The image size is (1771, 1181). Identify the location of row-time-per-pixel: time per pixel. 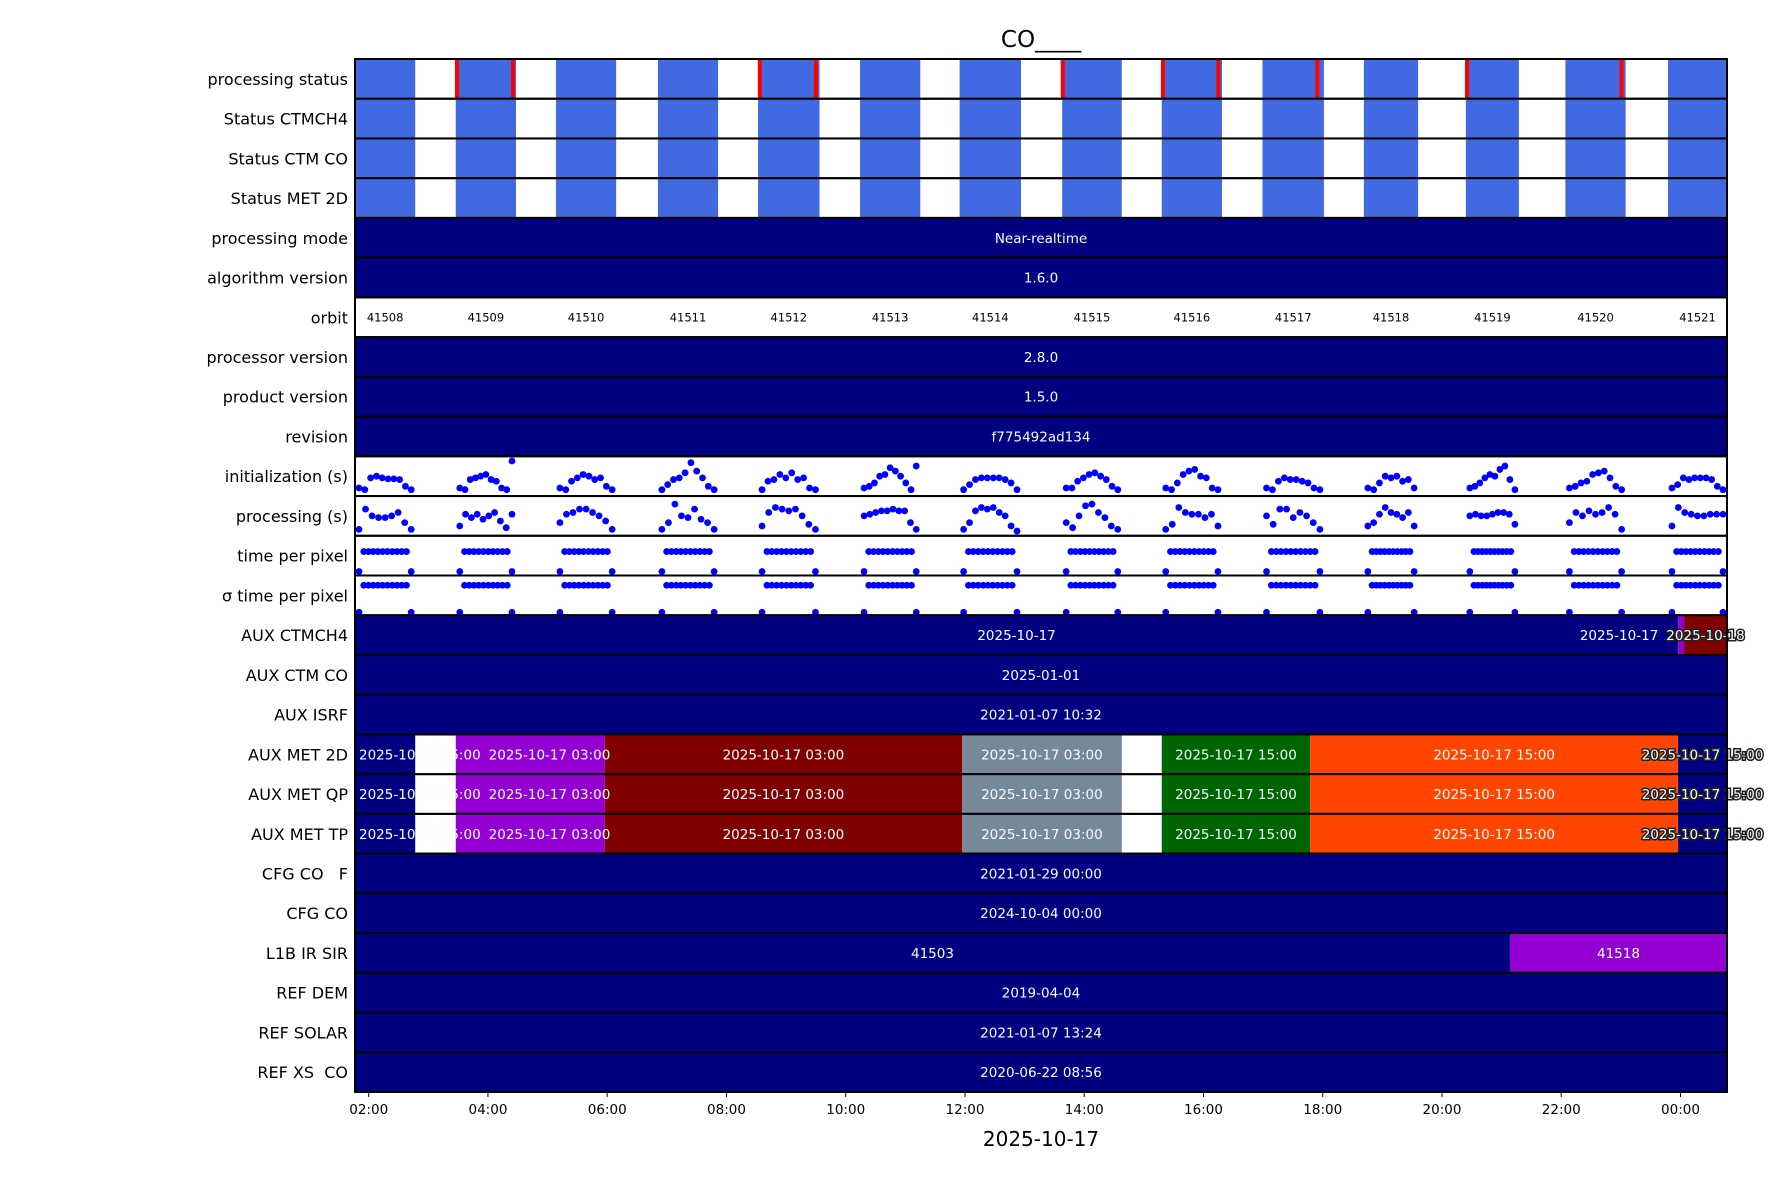
(982, 555).